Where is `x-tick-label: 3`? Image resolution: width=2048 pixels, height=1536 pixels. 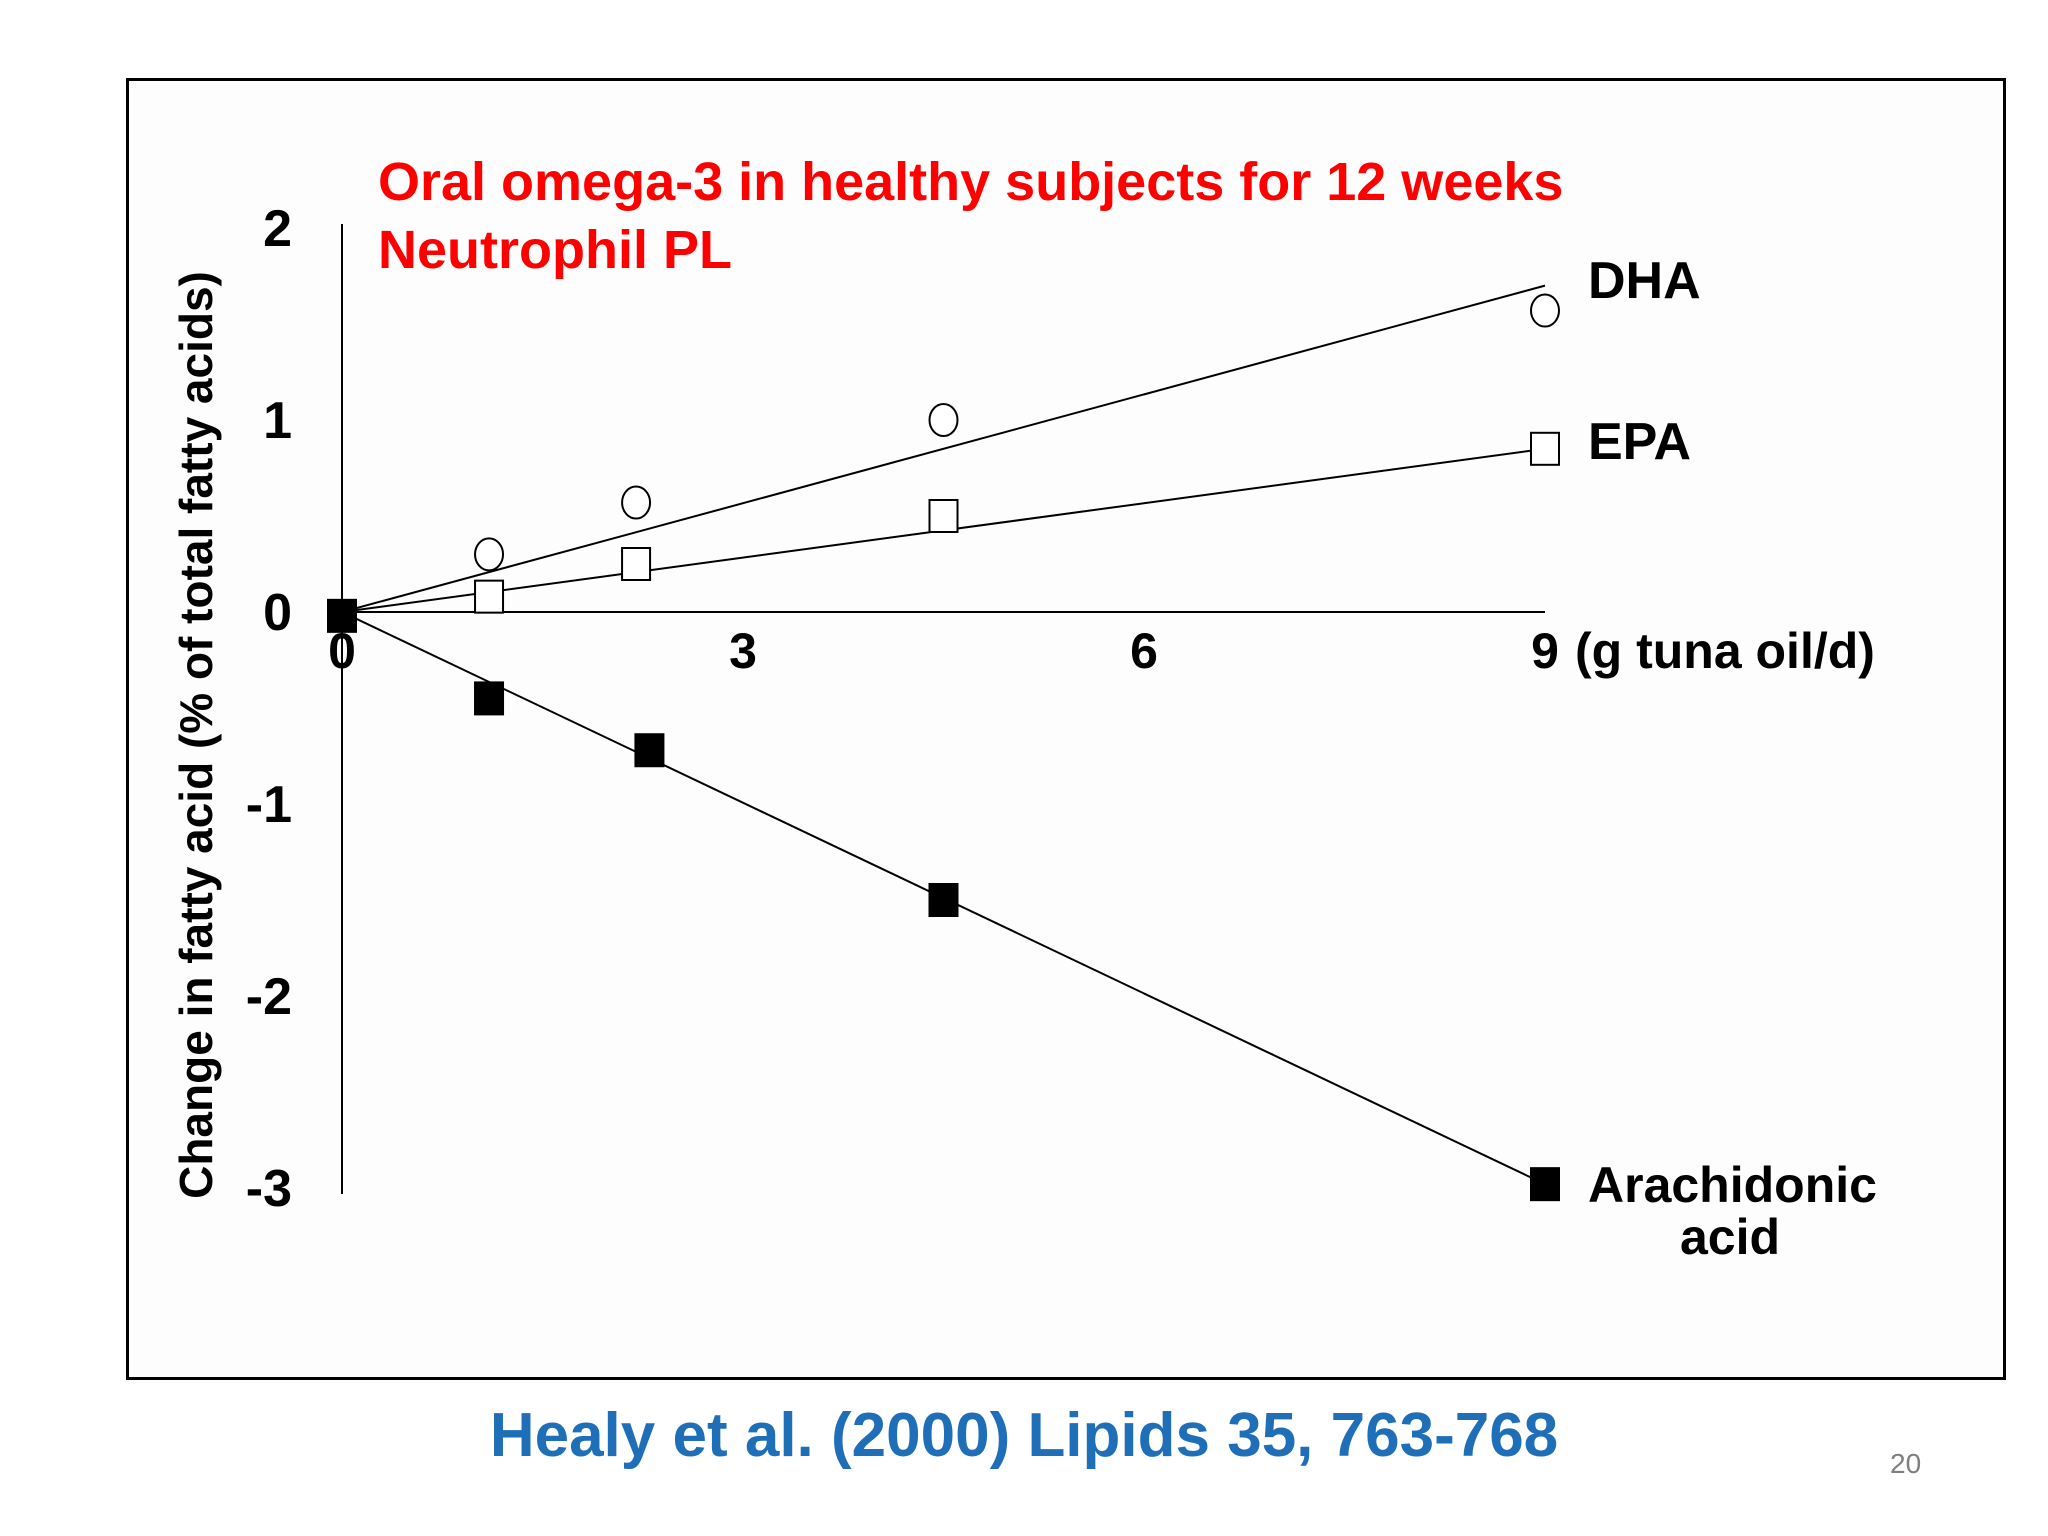 x-tick-label: 3 is located at coordinates (743, 651).